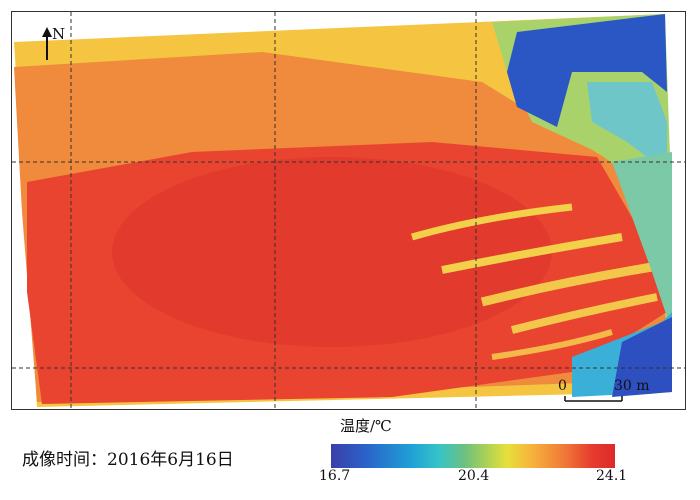 The image size is (700, 500). What do you see at coordinates (366, 426) in the screenshot?
I see `legend-title: 温度/℃` at bounding box center [366, 426].